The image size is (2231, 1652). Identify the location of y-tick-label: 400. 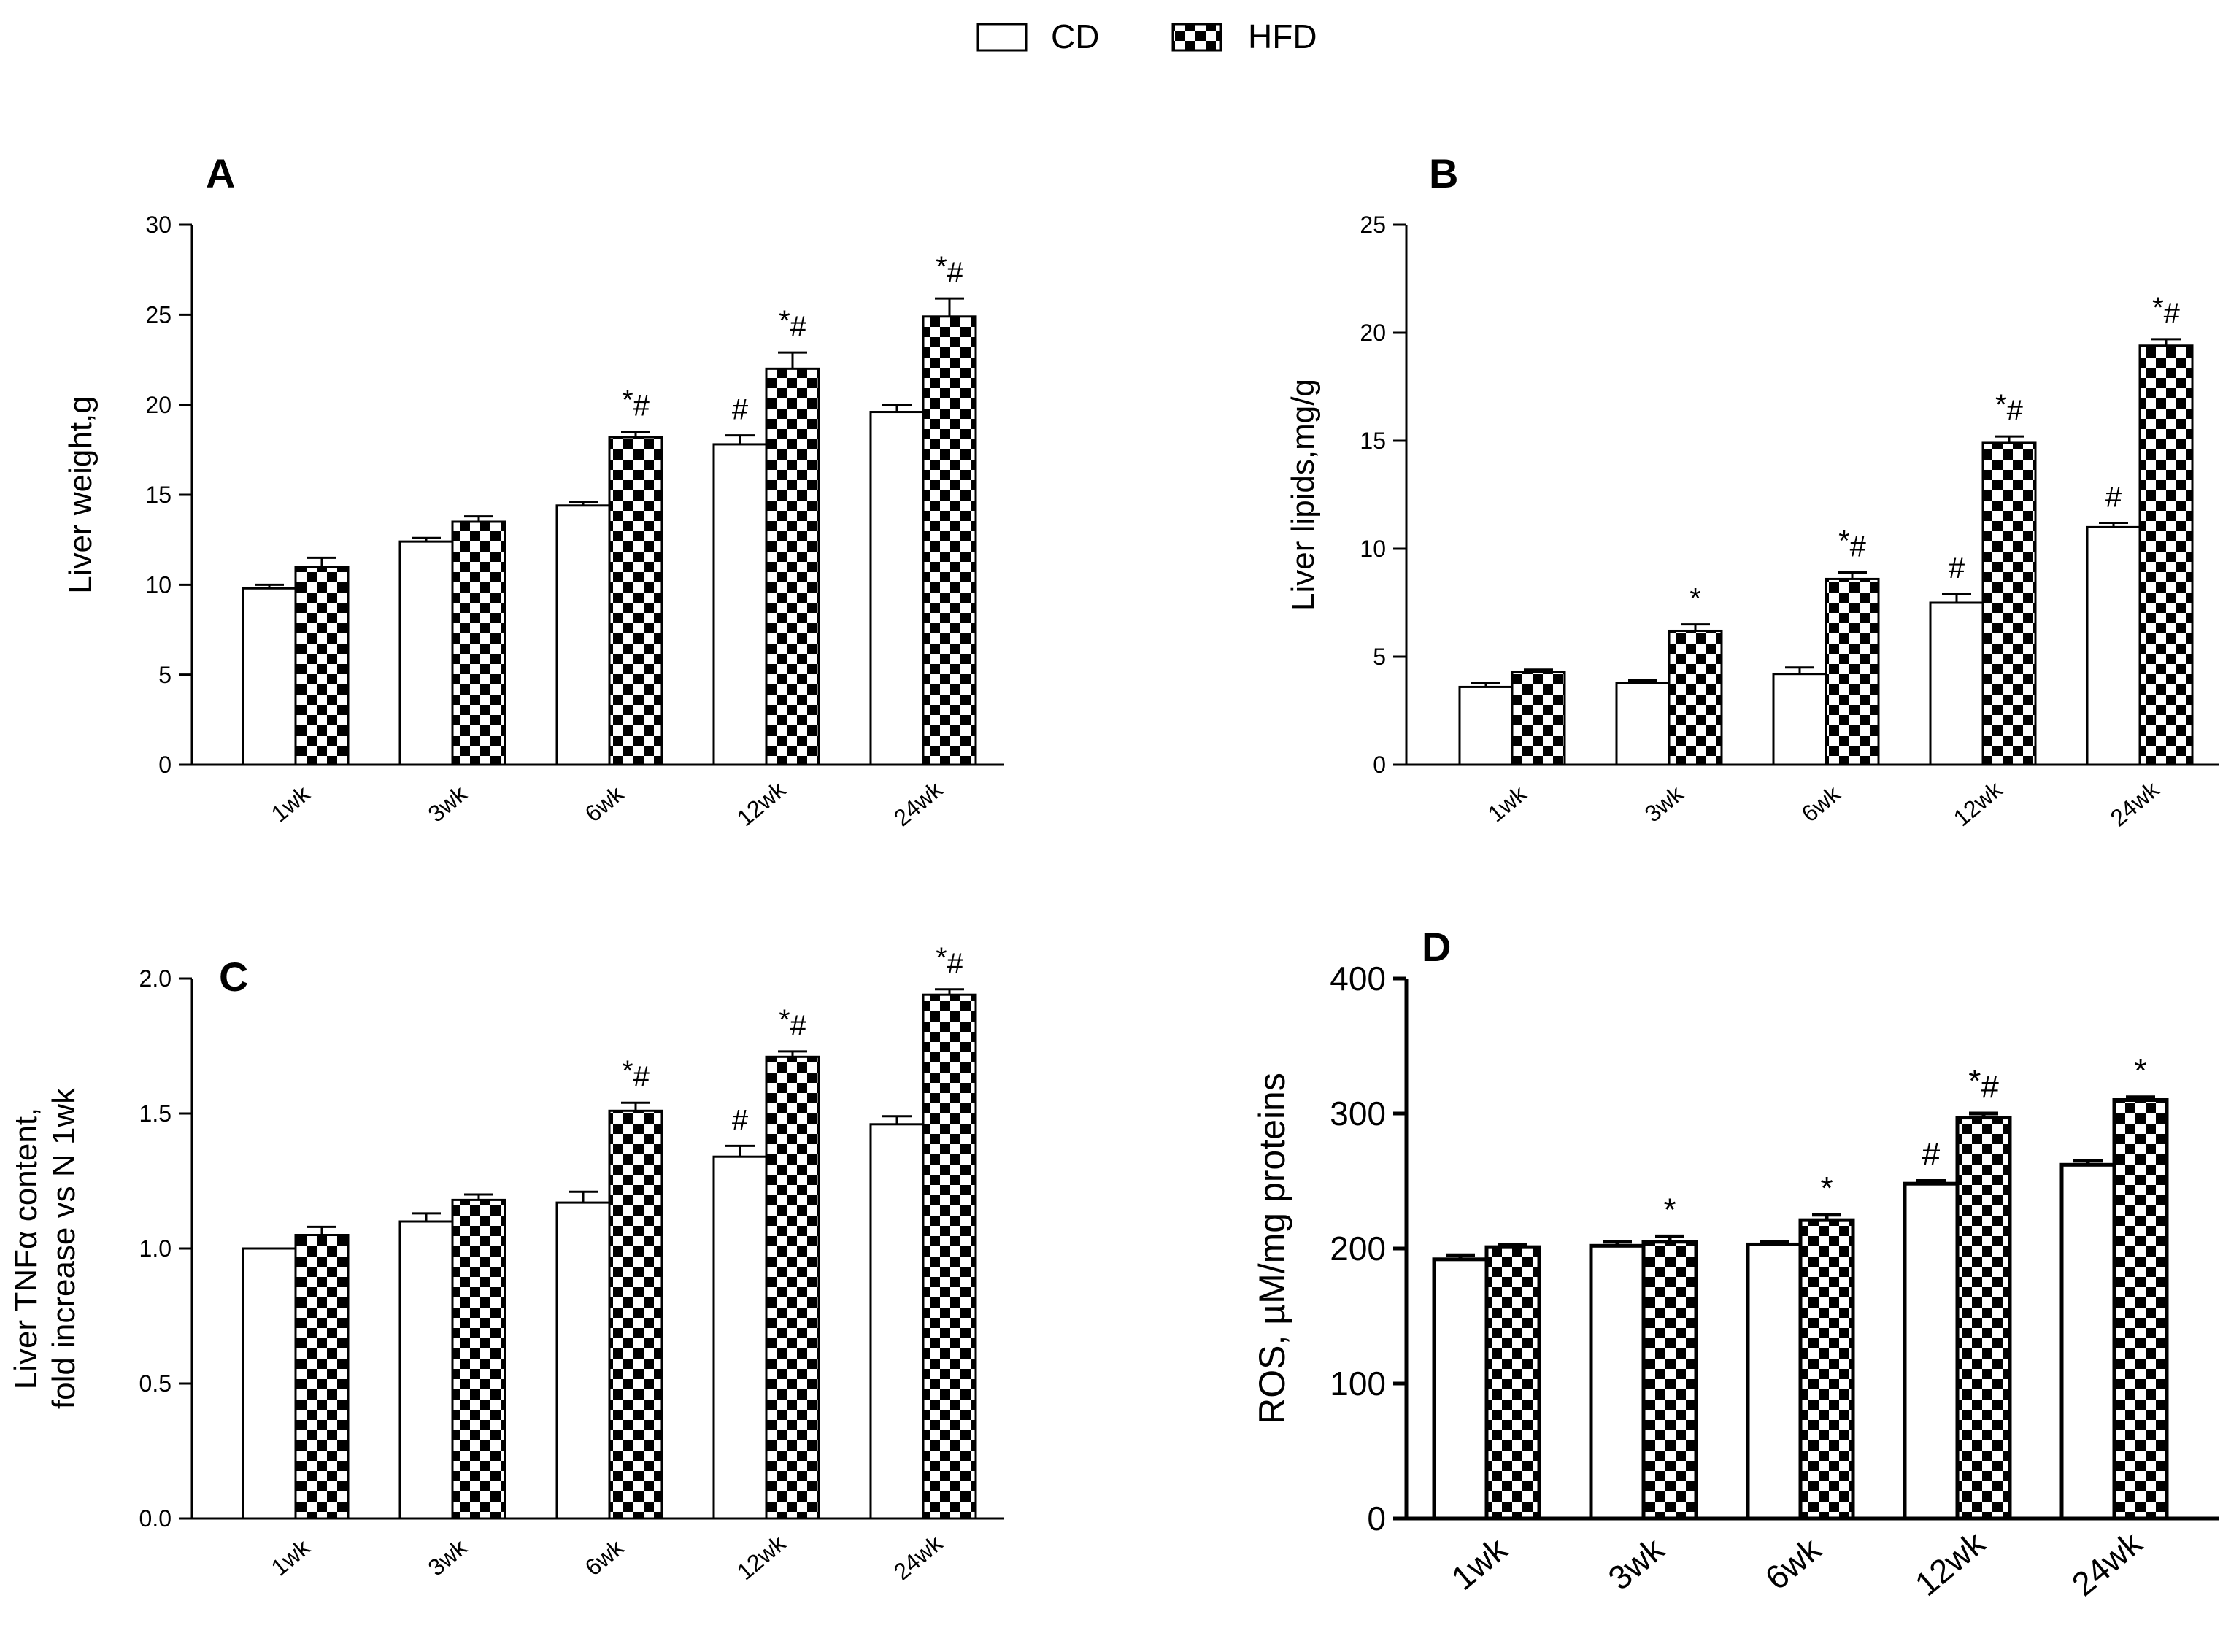
(1358, 979).